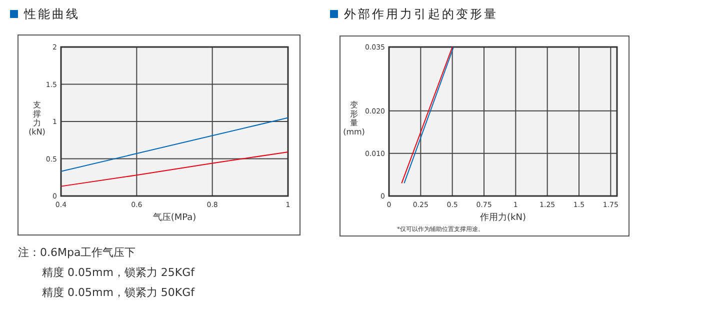 The height and width of the screenshot is (323, 709). What do you see at coordinates (174, 217) in the screenshot?
I see `x-axis-title: 气压(MPa)` at bounding box center [174, 217].